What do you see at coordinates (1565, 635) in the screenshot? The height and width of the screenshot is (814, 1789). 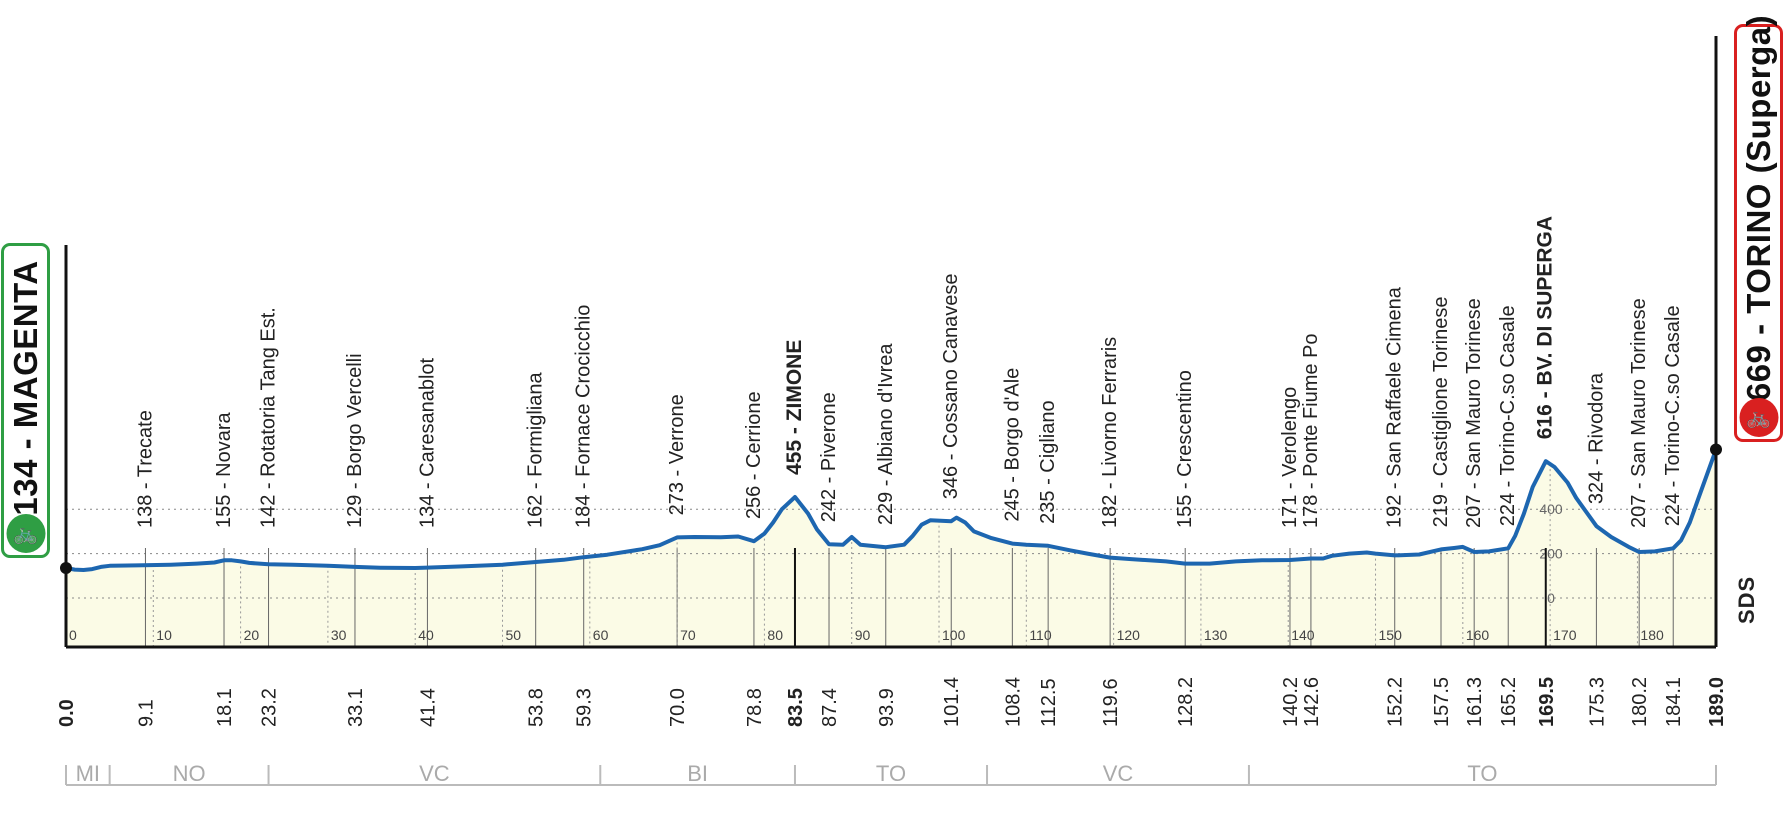 I see `km-tick-label: 170` at bounding box center [1565, 635].